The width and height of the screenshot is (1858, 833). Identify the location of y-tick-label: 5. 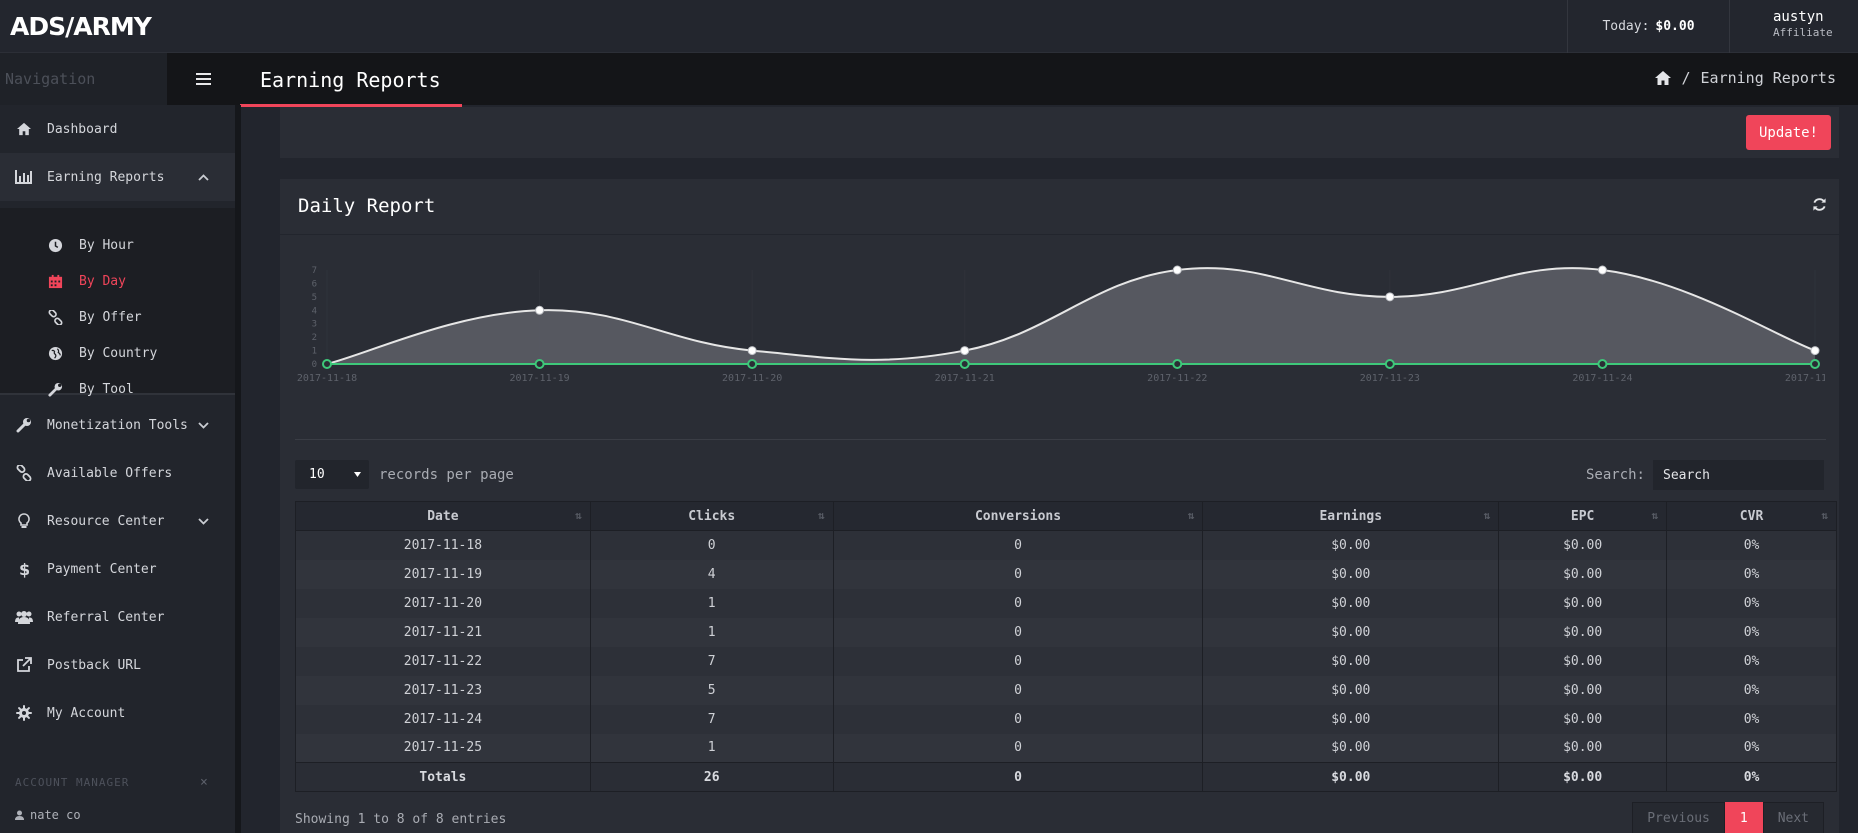
(314, 298).